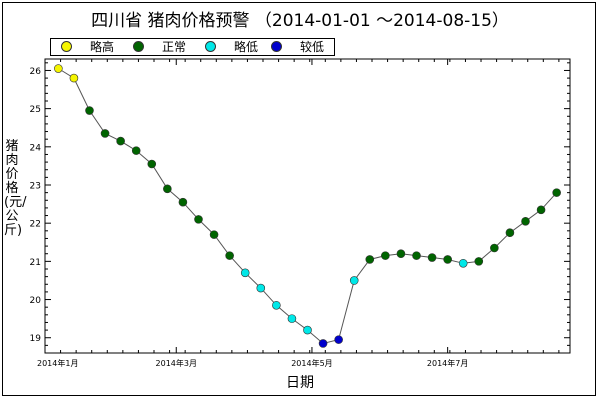 The width and height of the screenshot is (600, 400). Describe the element at coordinates (36, 301) in the screenshot. I see `y-tick-label: 20` at that location.